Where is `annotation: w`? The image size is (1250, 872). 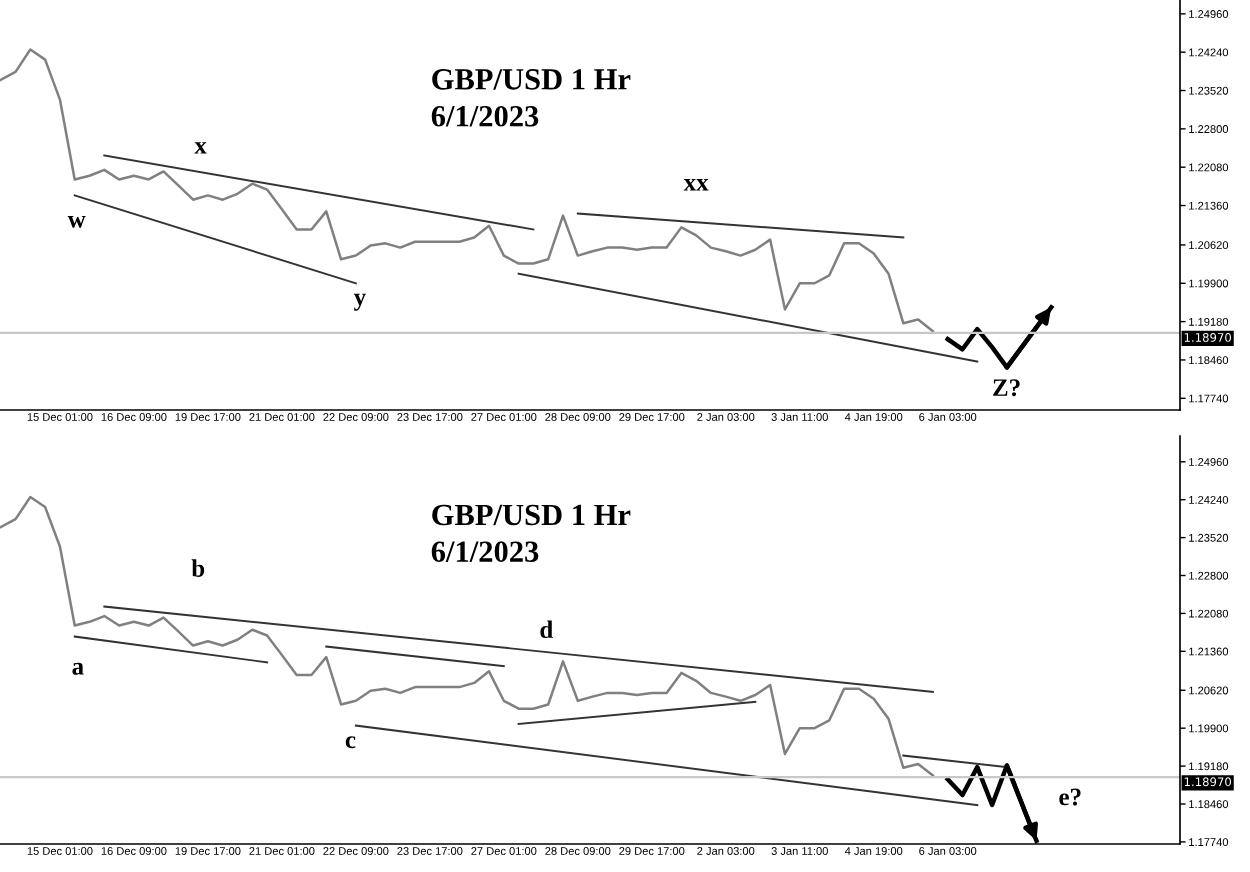 annotation: w is located at coordinates (76, 221).